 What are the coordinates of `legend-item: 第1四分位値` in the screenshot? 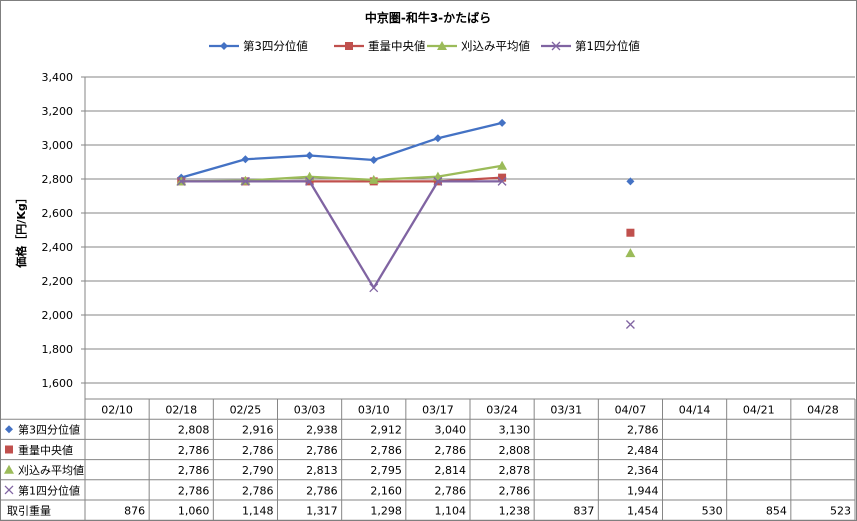 It's located at (590, 46).